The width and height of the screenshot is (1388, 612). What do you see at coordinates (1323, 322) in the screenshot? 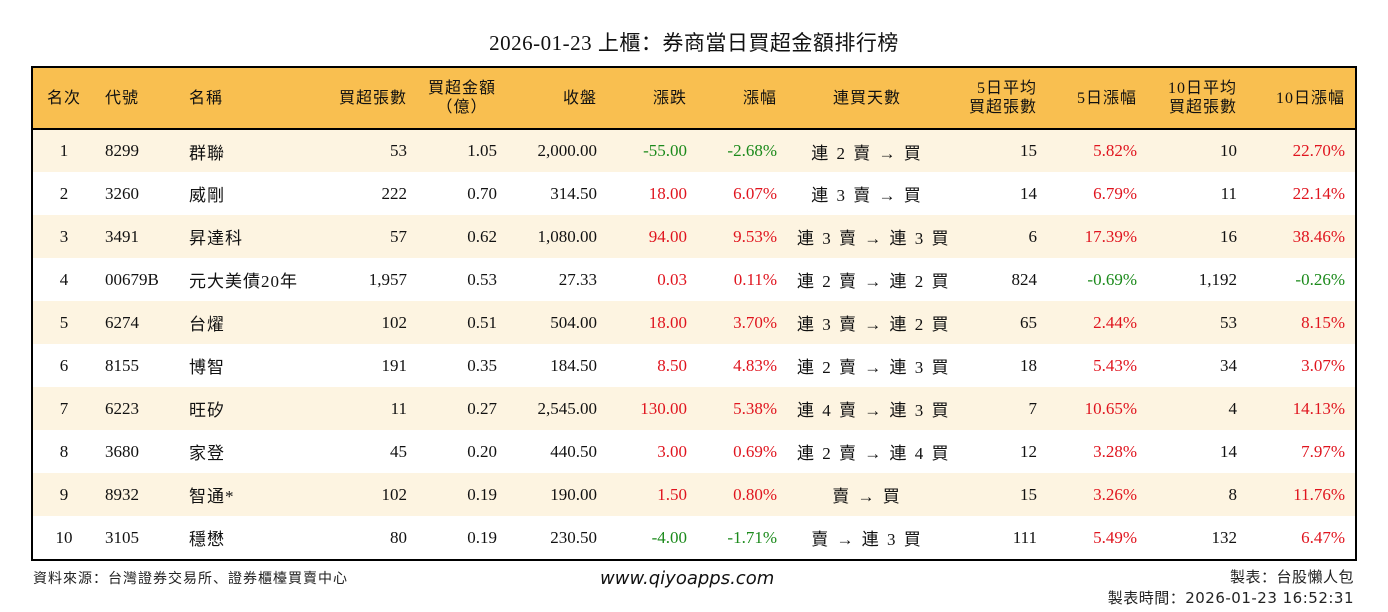
I see `cell-pct10: 8.15%` at bounding box center [1323, 322].